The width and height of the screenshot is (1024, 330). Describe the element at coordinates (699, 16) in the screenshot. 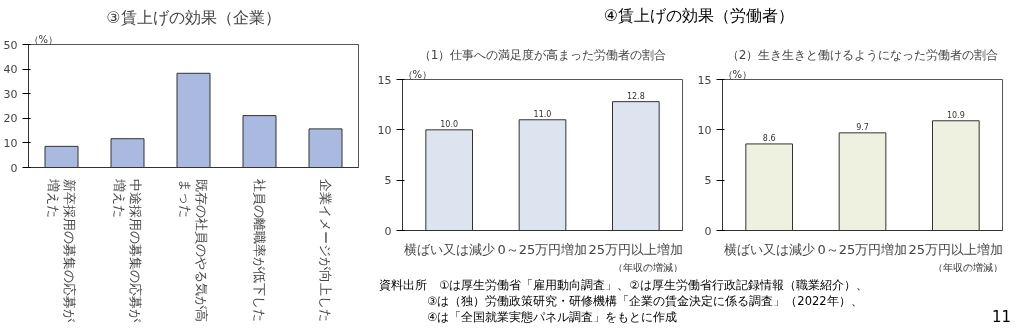

I see `chart-title: ④賃上げの効果（労働者）` at that location.